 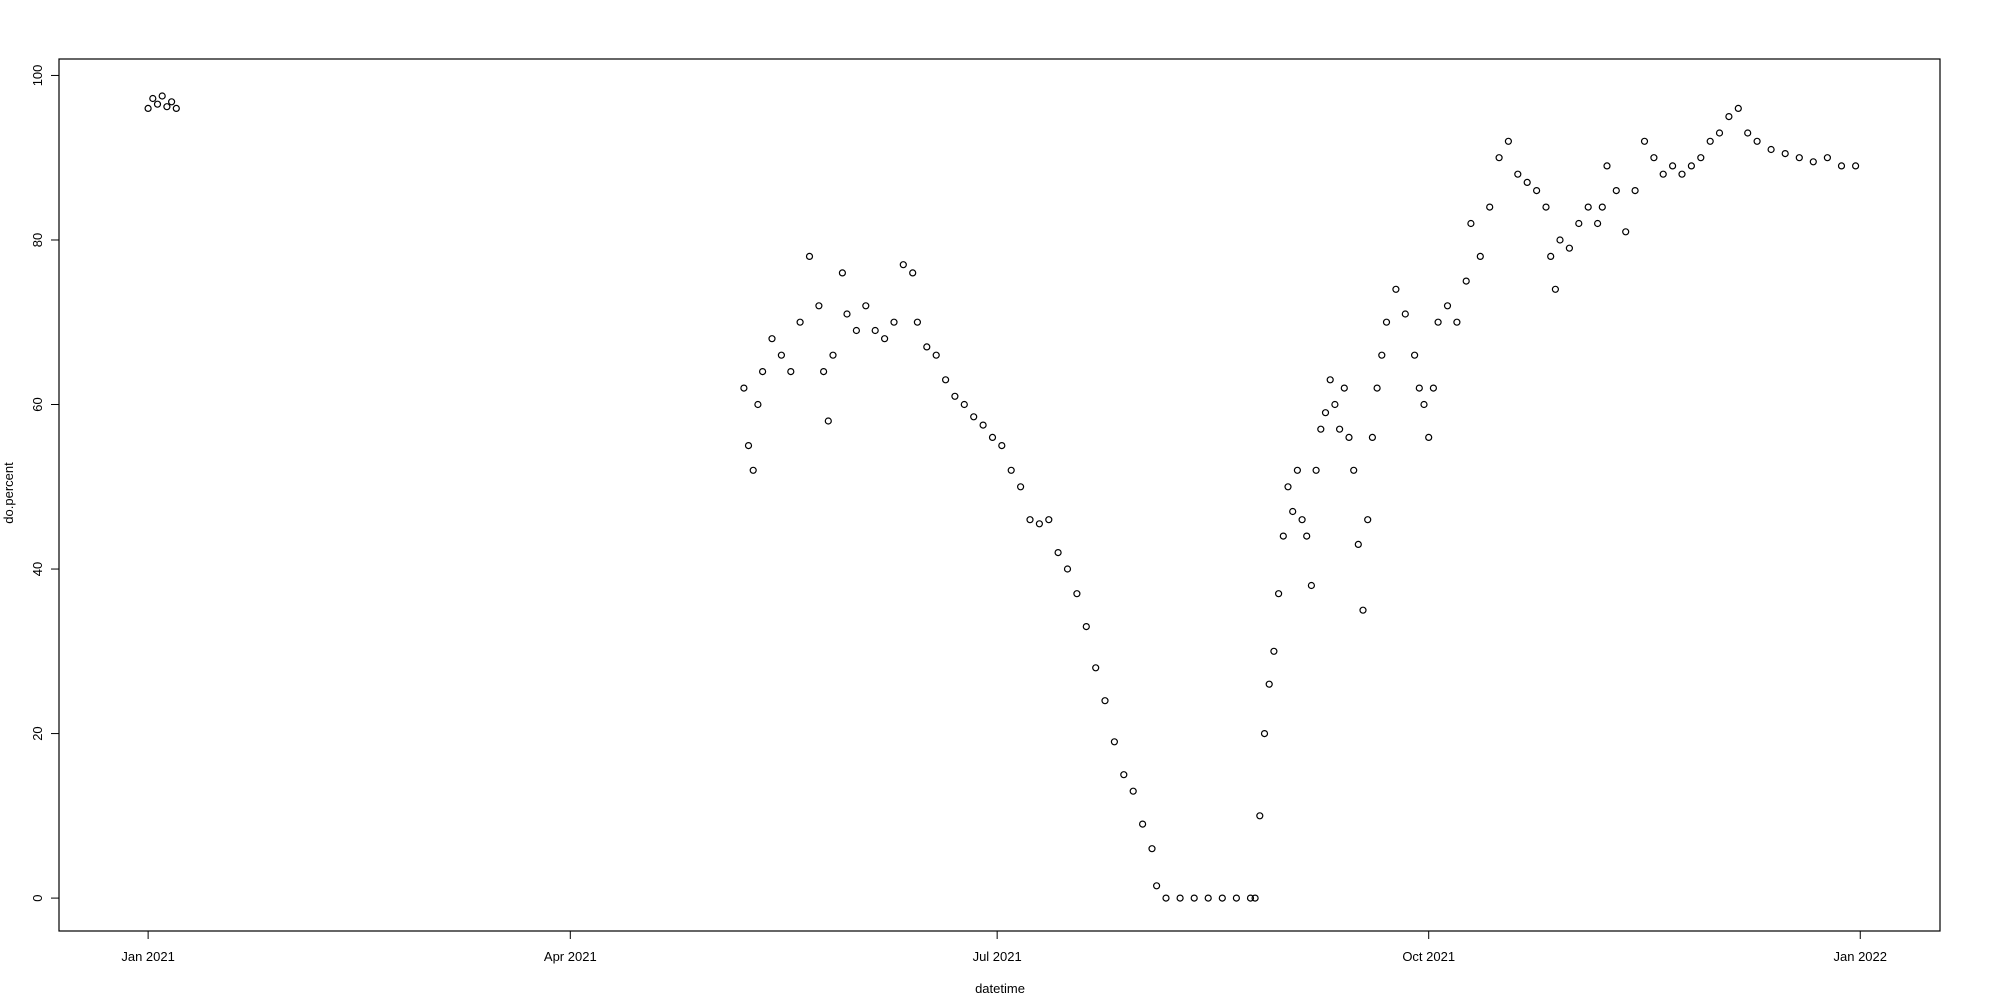 I want to click on x-tick-label: Apr 2021, so click(x=570, y=956).